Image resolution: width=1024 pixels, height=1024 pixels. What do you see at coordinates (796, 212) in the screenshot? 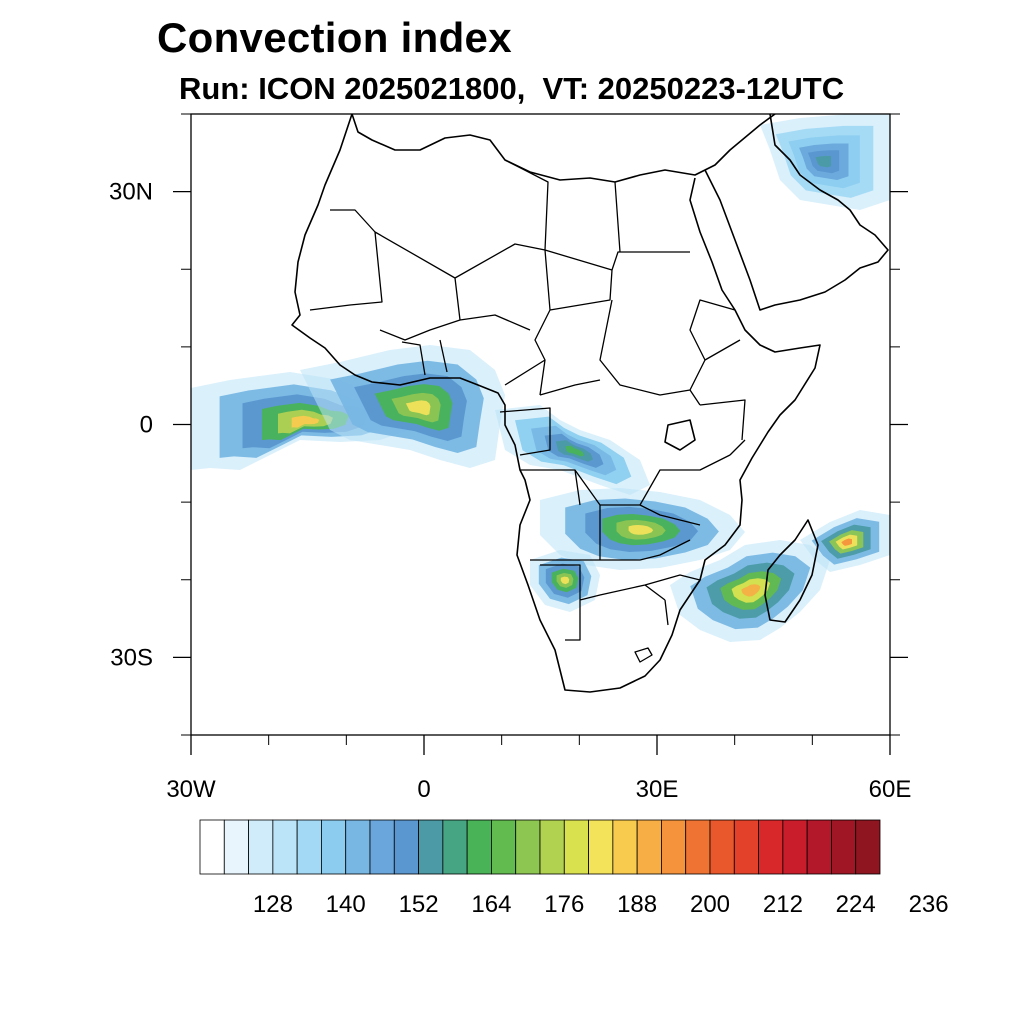
I see `coastline-arabia` at bounding box center [796, 212].